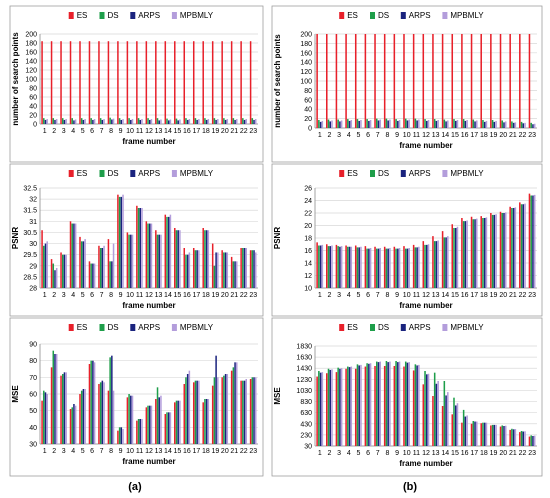 The height and width of the screenshot is (498, 550). Describe the element at coordinates (474, 453) in the screenshot. I see `x-tick-label: 17` at that location.